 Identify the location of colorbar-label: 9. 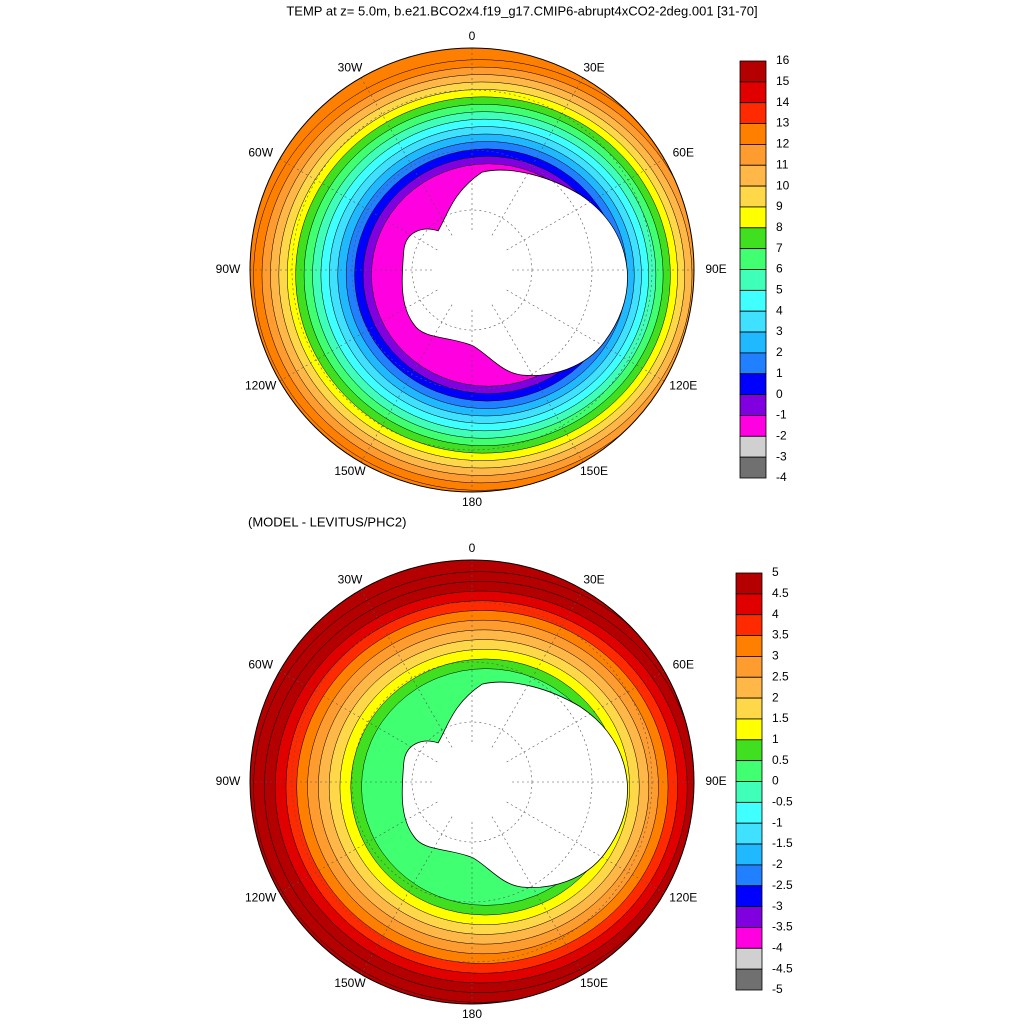
(779, 206).